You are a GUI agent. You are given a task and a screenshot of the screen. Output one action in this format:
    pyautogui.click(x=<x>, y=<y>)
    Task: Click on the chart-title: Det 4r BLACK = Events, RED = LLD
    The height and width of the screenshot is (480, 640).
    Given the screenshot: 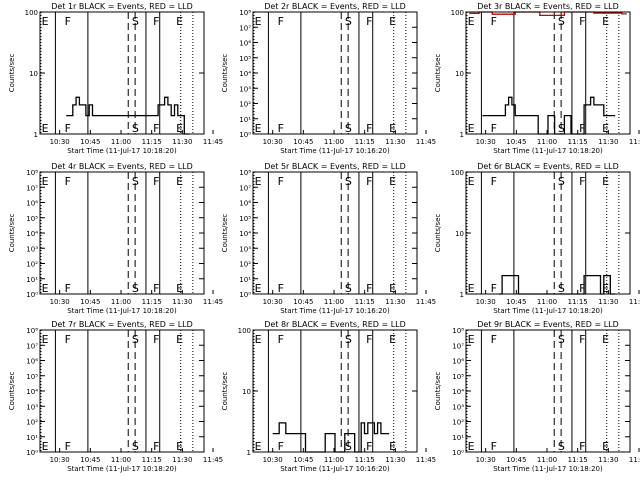 What is the action you would take?
    pyautogui.click(x=122, y=166)
    